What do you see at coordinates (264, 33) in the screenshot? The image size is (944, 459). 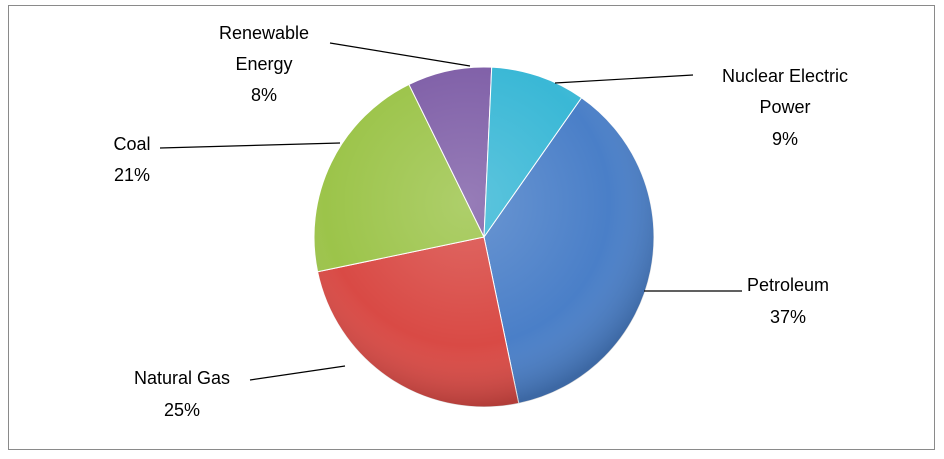 I see `label-renewable-line1: Renewable` at bounding box center [264, 33].